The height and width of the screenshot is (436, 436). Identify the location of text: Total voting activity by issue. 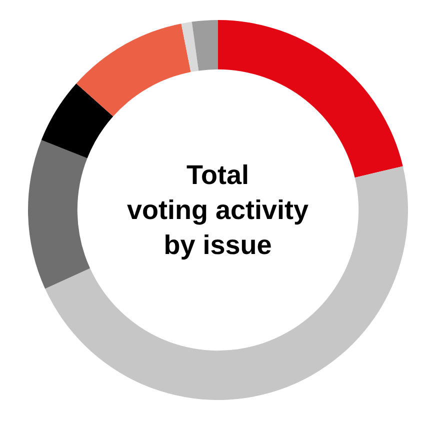
(218, 210).